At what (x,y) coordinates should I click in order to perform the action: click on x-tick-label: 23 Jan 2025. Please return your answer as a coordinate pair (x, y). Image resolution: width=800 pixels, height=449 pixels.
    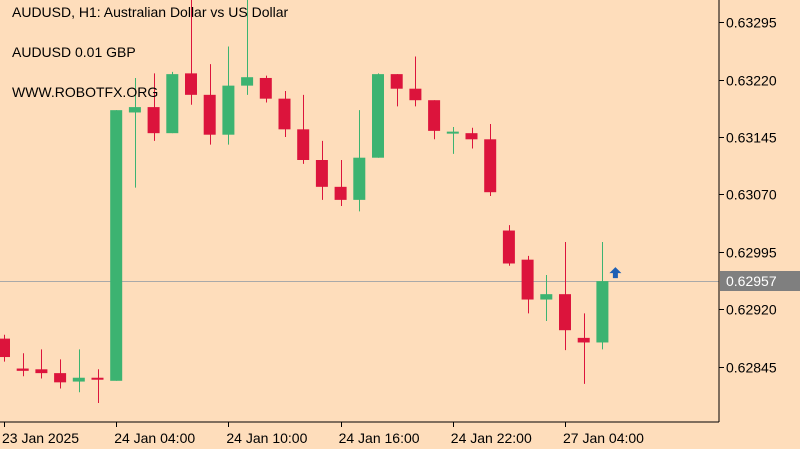
    Looking at the image, I should click on (40, 438).